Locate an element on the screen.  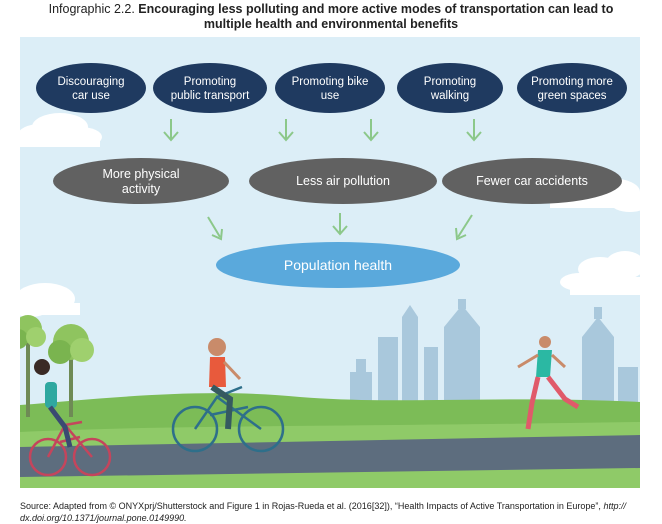
source-link-part-2: dx.doi.org/10.1371/journal.pone.0149990. is located at coordinates (103, 518).